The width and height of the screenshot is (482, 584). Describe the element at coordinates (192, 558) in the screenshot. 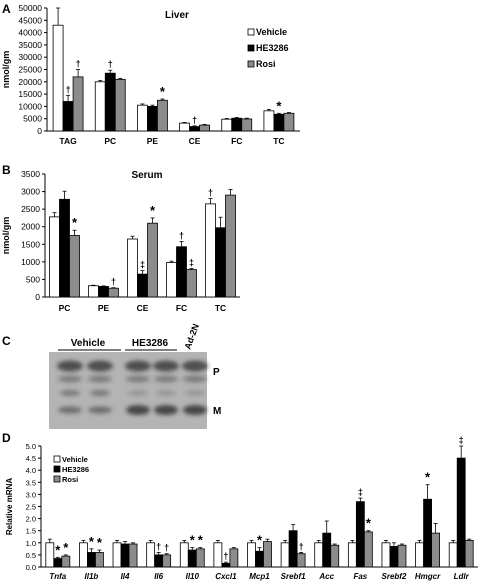

I see `bar-he3286-il10` at that location.